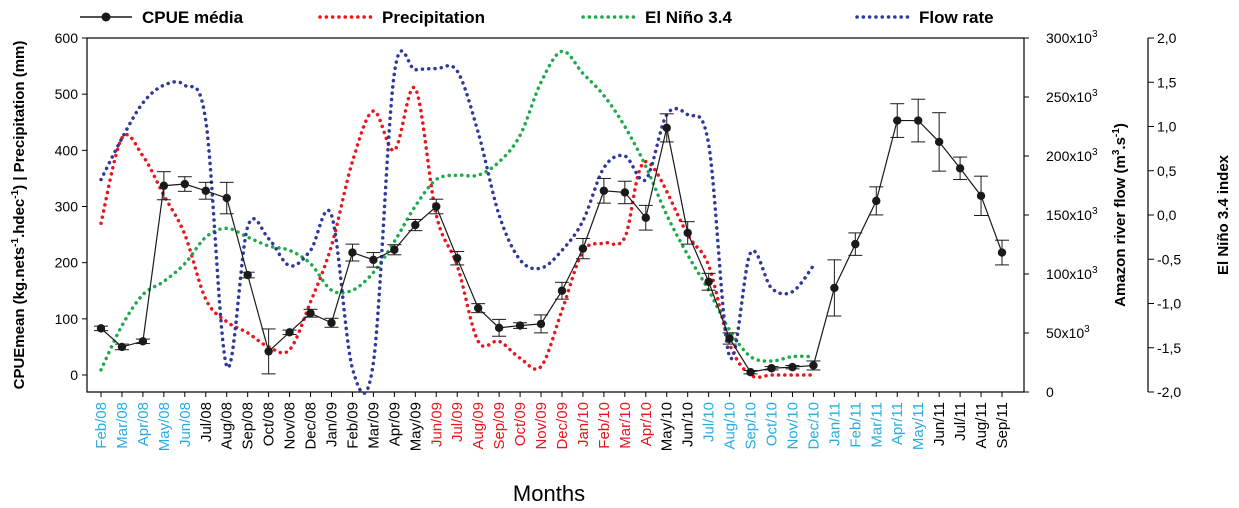 This screenshot has height=508, width=1239. What do you see at coordinates (813, 426) in the screenshot?
I see `x-tick-label: Dec/10` at bounding box center [813, 426].